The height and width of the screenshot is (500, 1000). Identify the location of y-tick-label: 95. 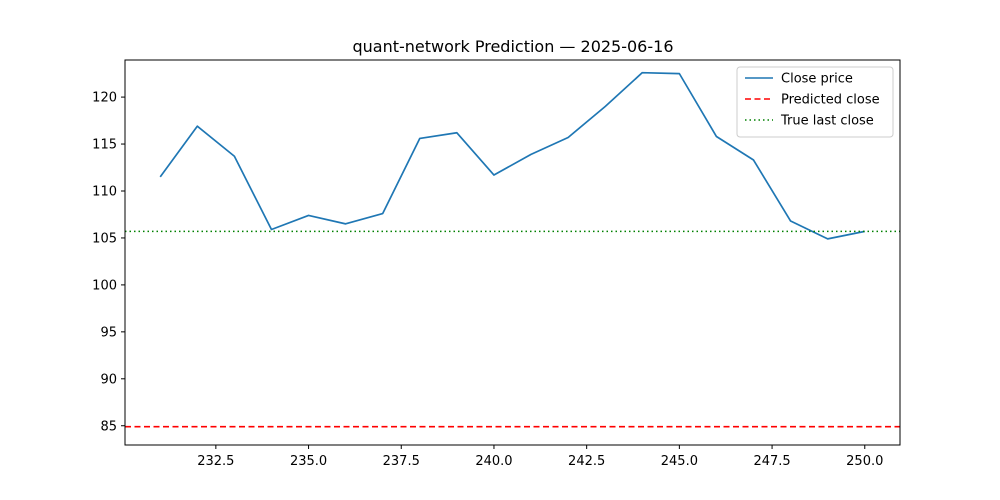
(108, 332).